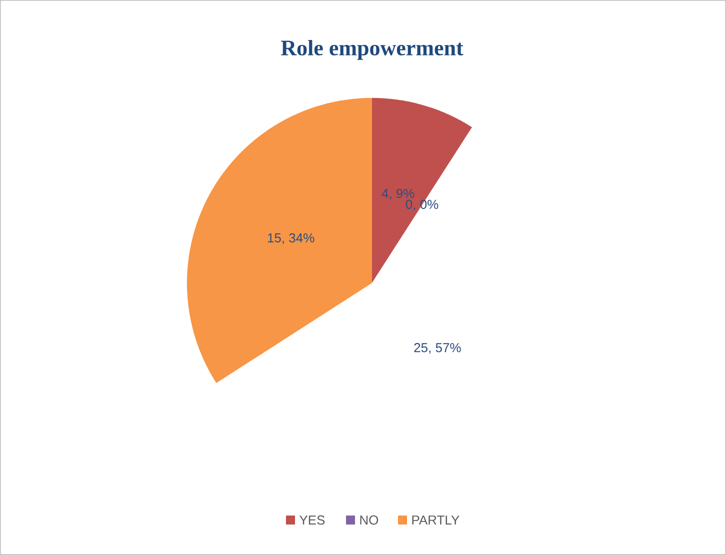 Image resolution: width=726 pixels, height=555 pixels. Describe the element at coordinates (312, 520) in the screenshot. I see `legend-label: YES` at that location.